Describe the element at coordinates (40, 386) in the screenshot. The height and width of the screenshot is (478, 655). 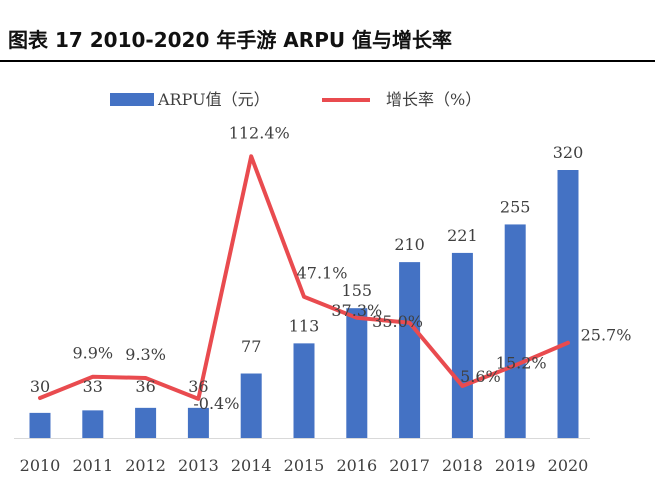
I see `bar-value-label: 30` at that location.